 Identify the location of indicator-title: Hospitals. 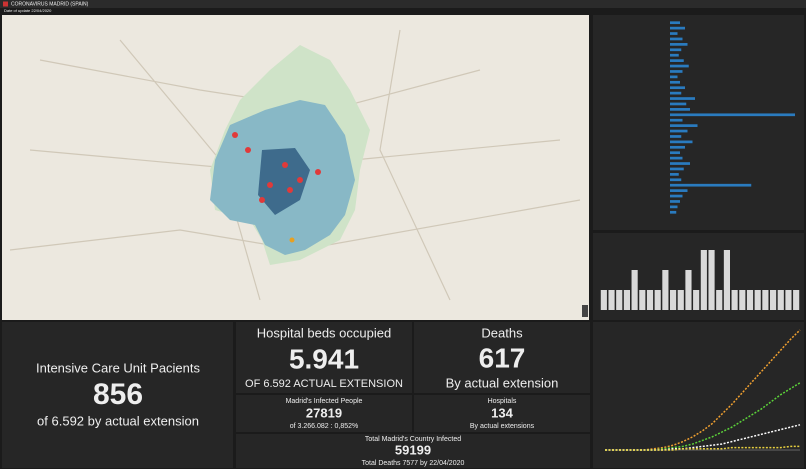
(502, 401).